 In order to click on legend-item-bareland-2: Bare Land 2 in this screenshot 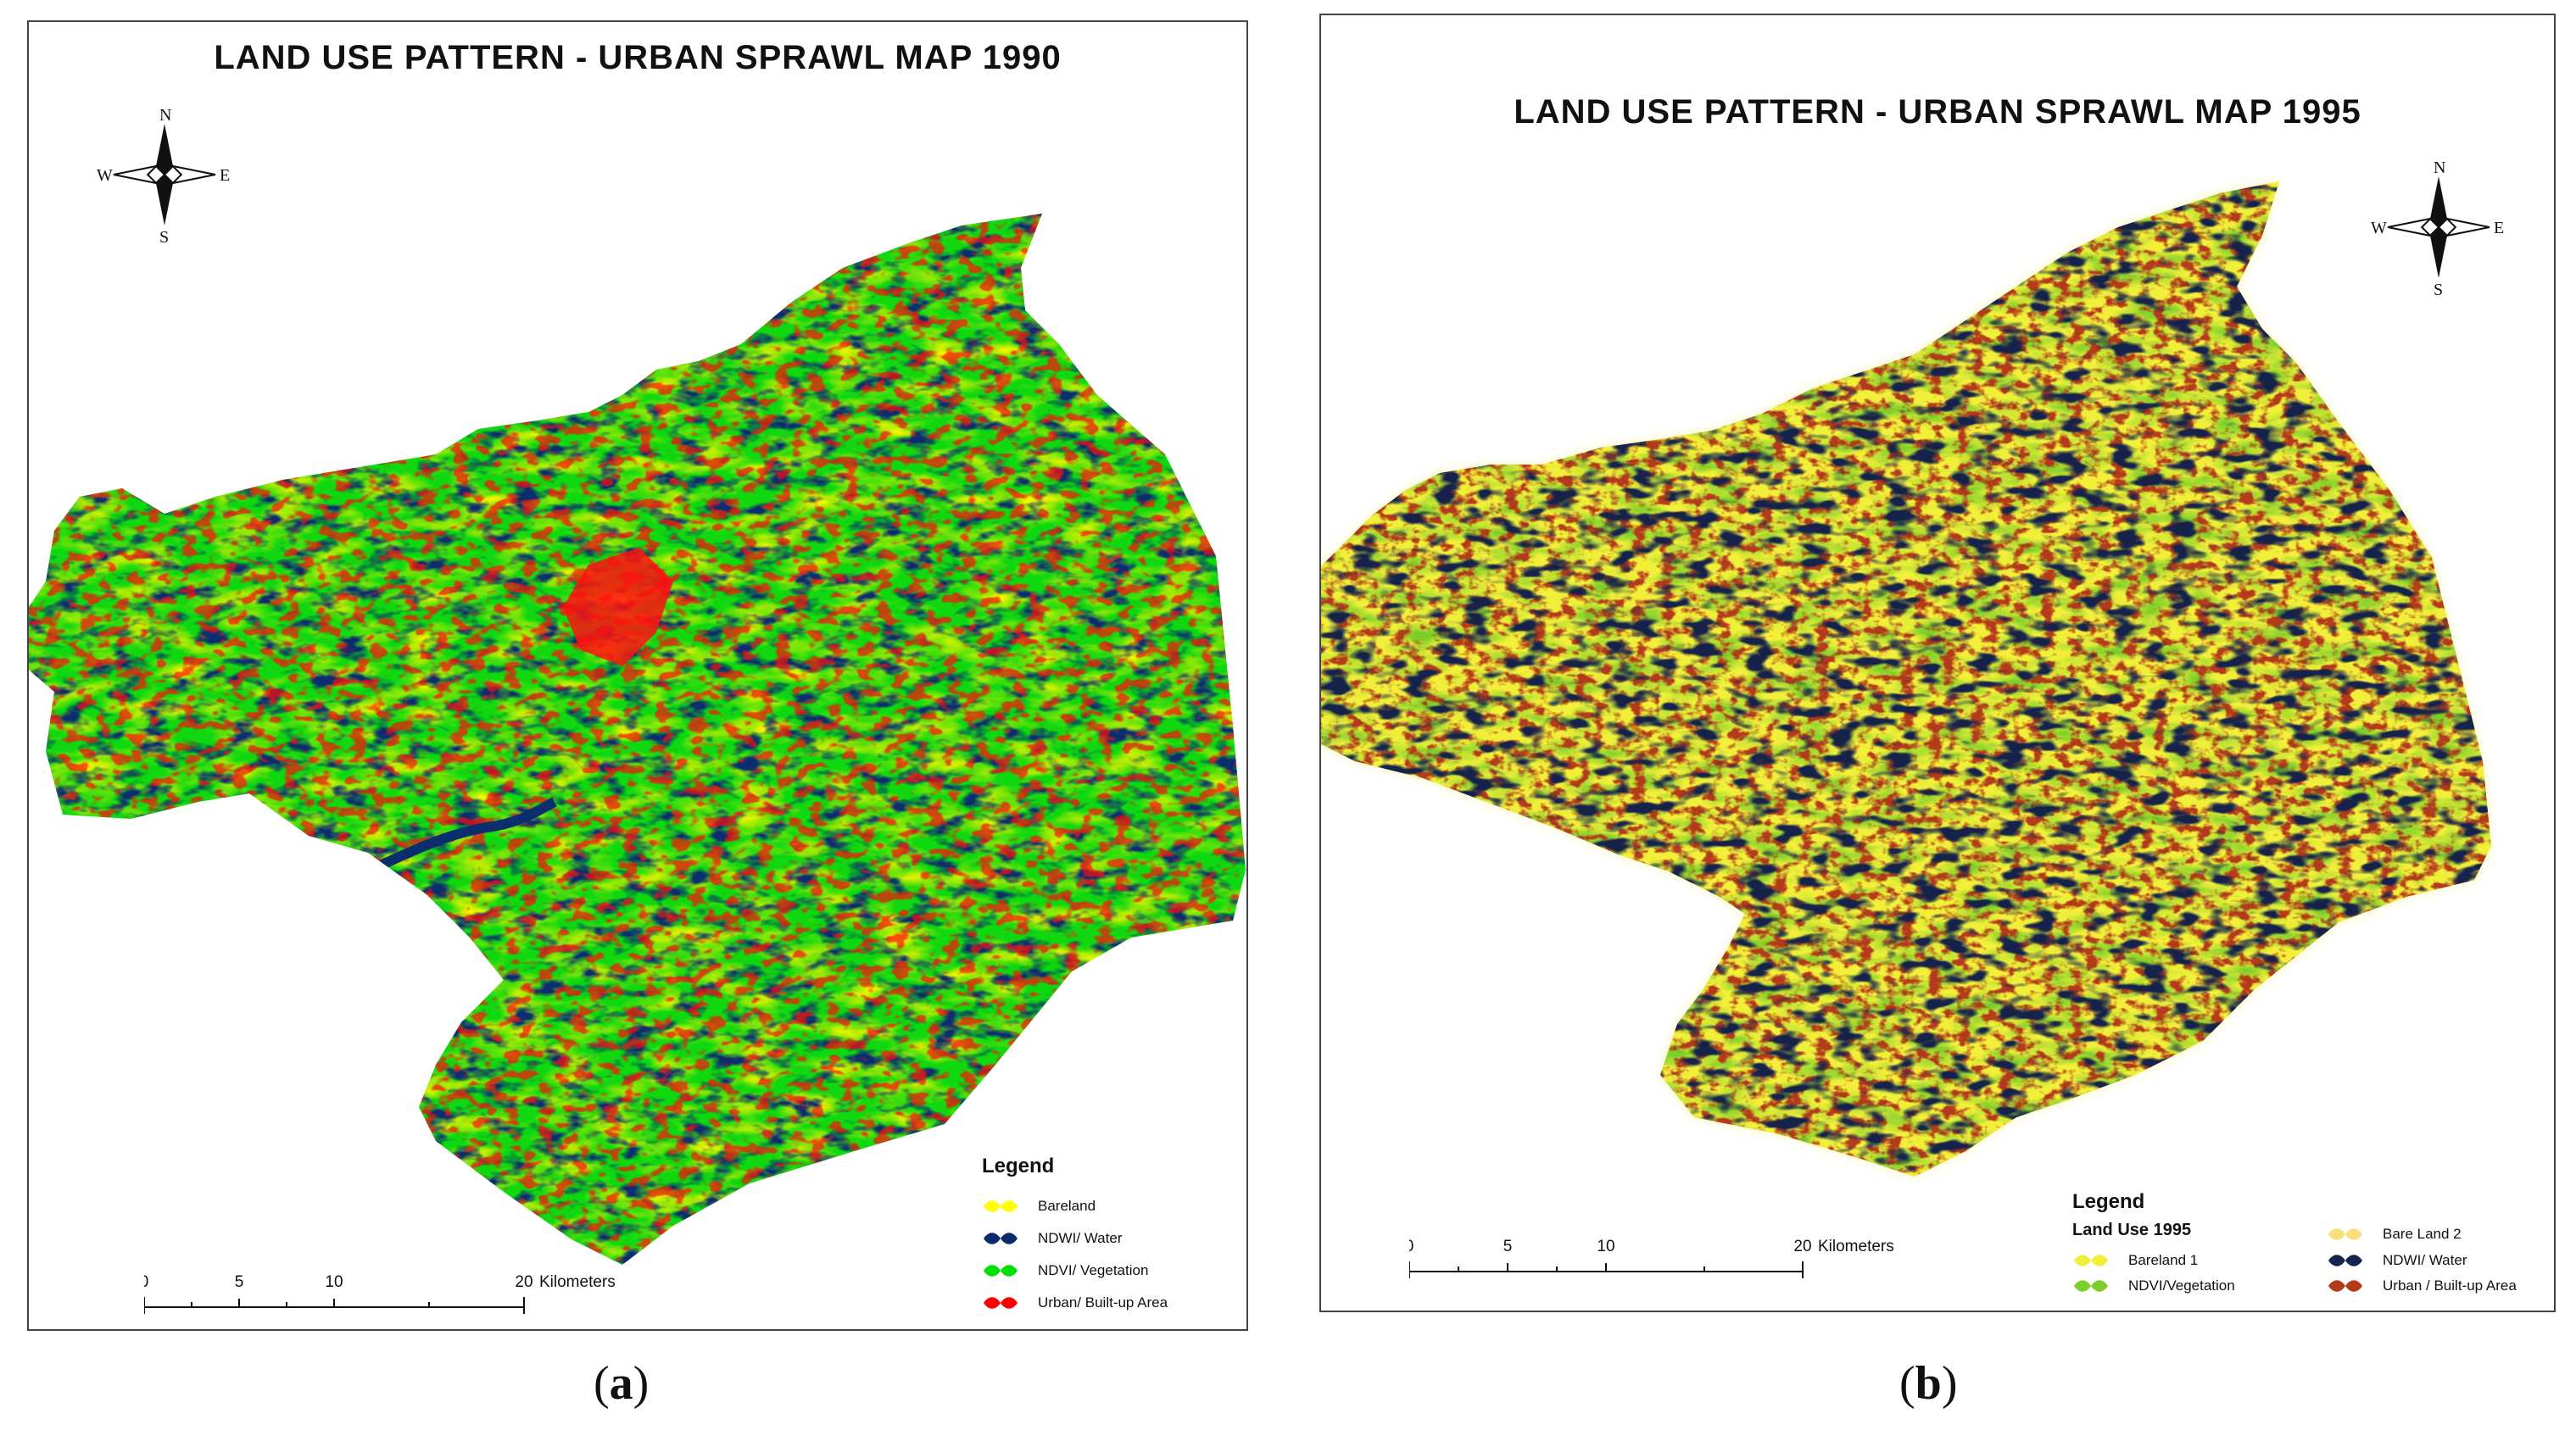, I will do `click(2445, 1234)`.